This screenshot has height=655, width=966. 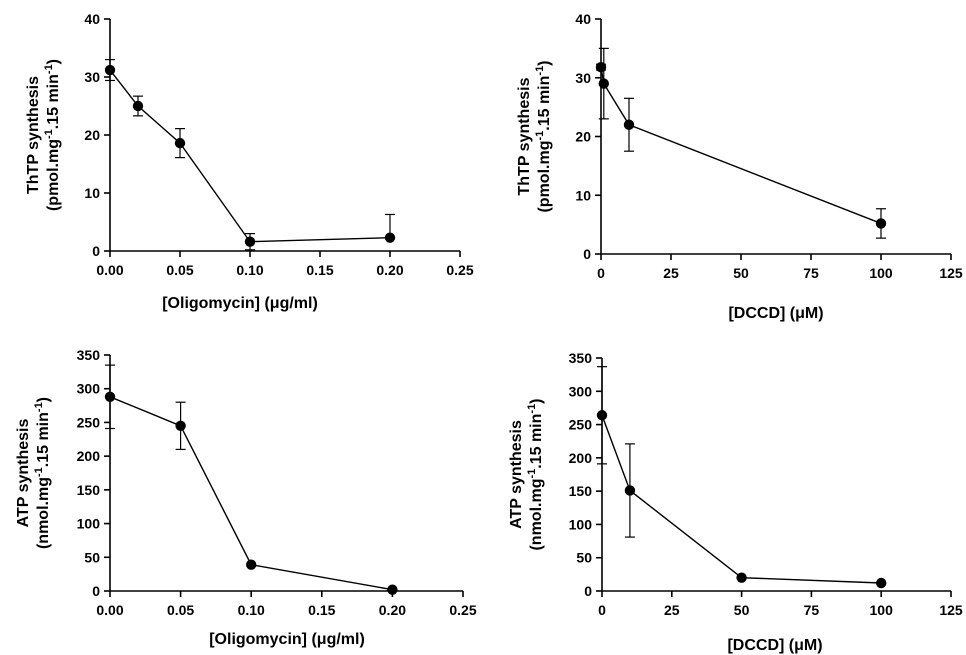 I want to click on y-axis-label: ThTP synthesis (pmol.mg-1.15 min-1), so click(x=534, y=136).